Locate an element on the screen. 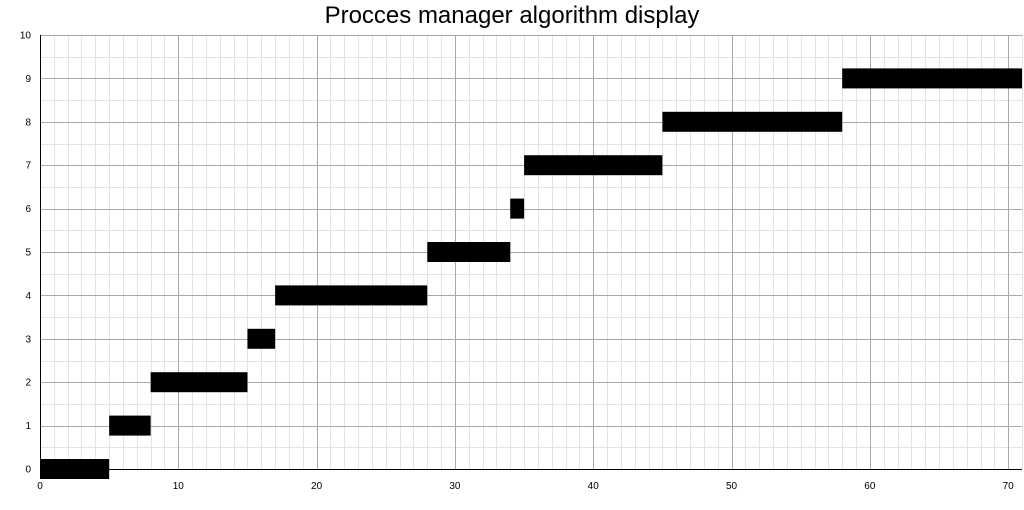  x-tick-label: 10 is located at coordinates (179, 486).